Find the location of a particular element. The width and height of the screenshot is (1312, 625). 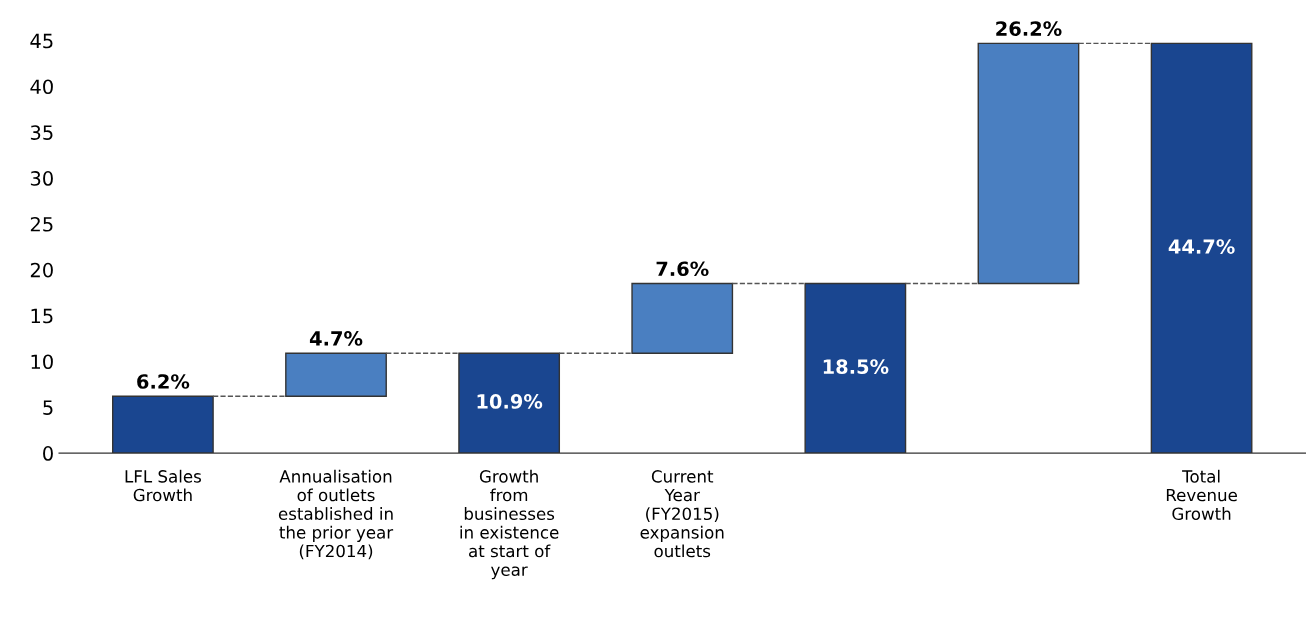

y-tick-label: 0 is located at coordinates (48, 453).